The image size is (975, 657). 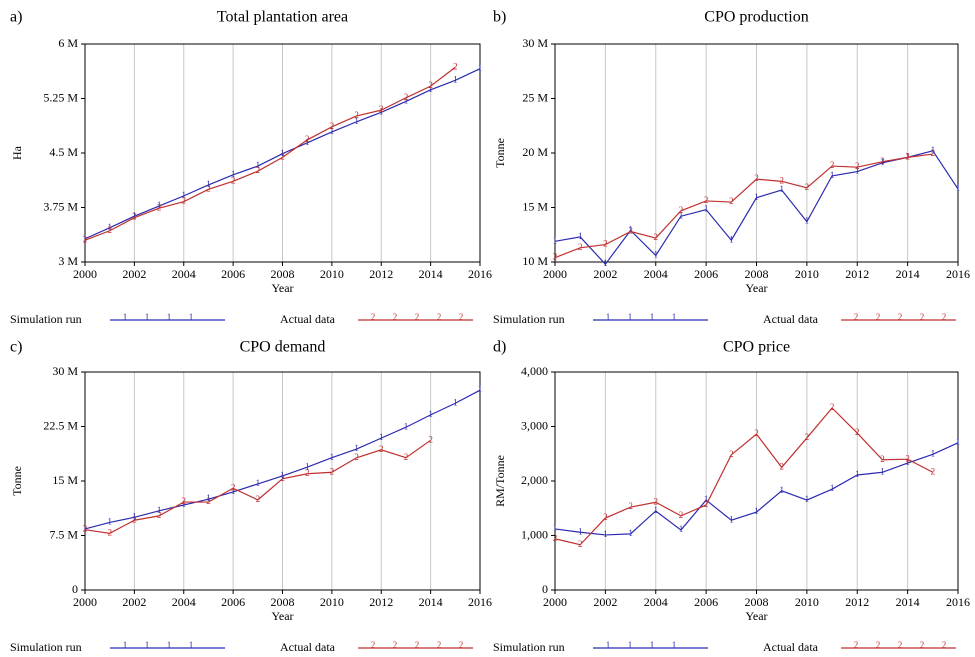 What do you see at coordinates (534, 534) in the screenshot?
I see `y-tick-label: 1,000` at bounding box center [534, 534].